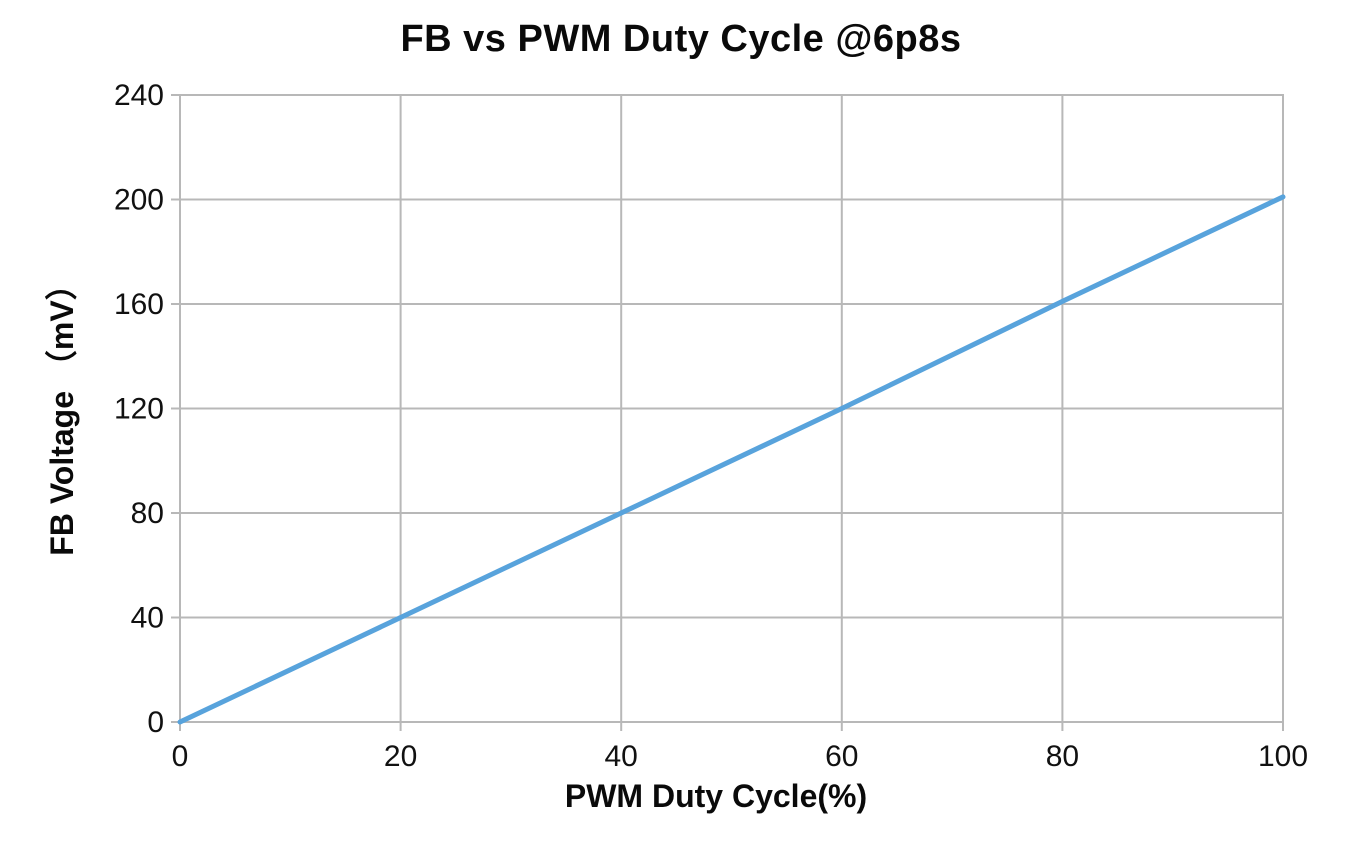 This screenshot has width=1362, height=856. I want to click on x-tick-label: 80, so click(1062, 756).